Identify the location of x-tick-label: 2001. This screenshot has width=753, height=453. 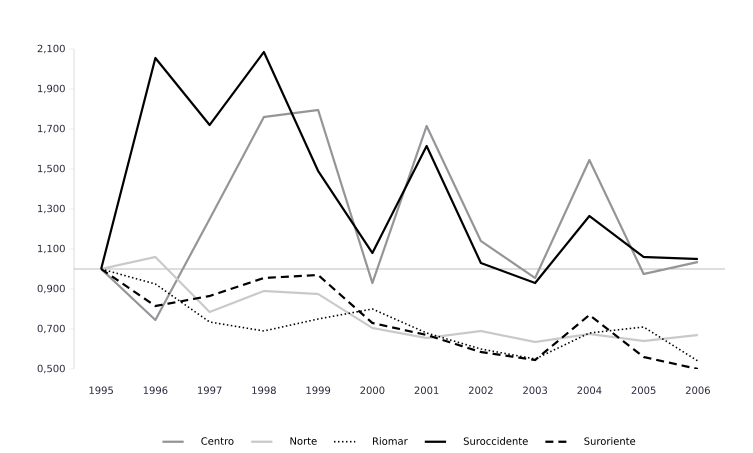
(426, 390).